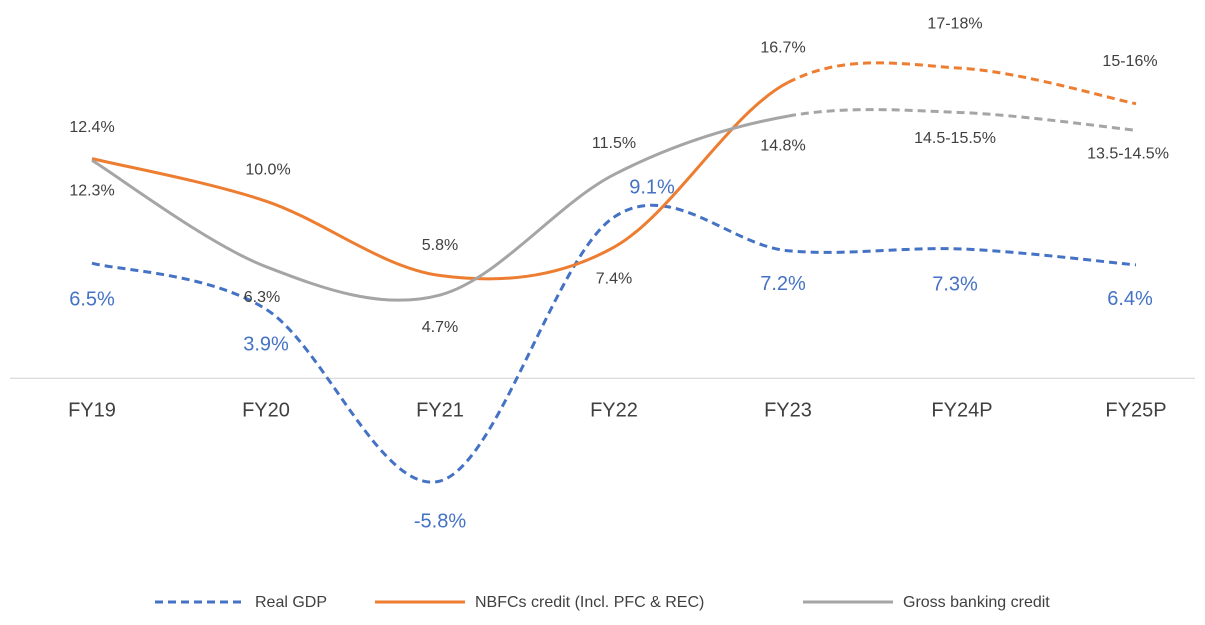  Describe the element at coordinates (954, 24) in the screenshot. I see `data-label: 17-18%` at that location.